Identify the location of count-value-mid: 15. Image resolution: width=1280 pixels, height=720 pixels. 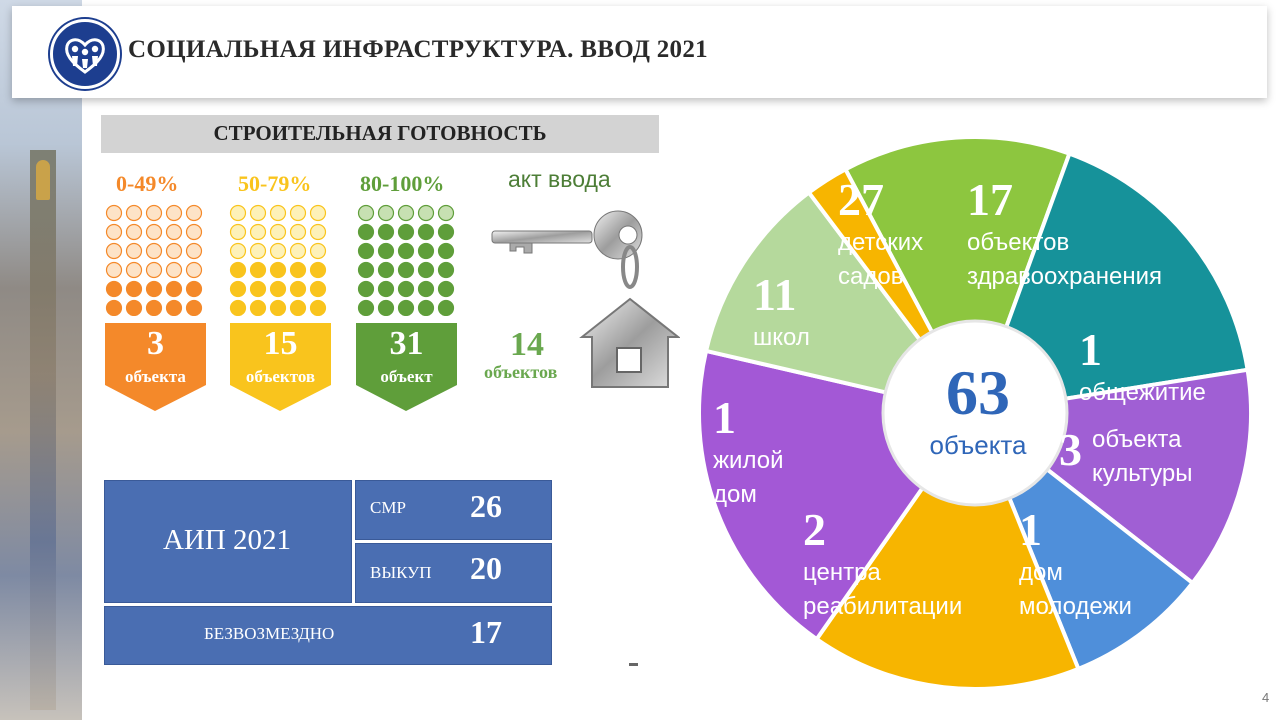
(280, 343).